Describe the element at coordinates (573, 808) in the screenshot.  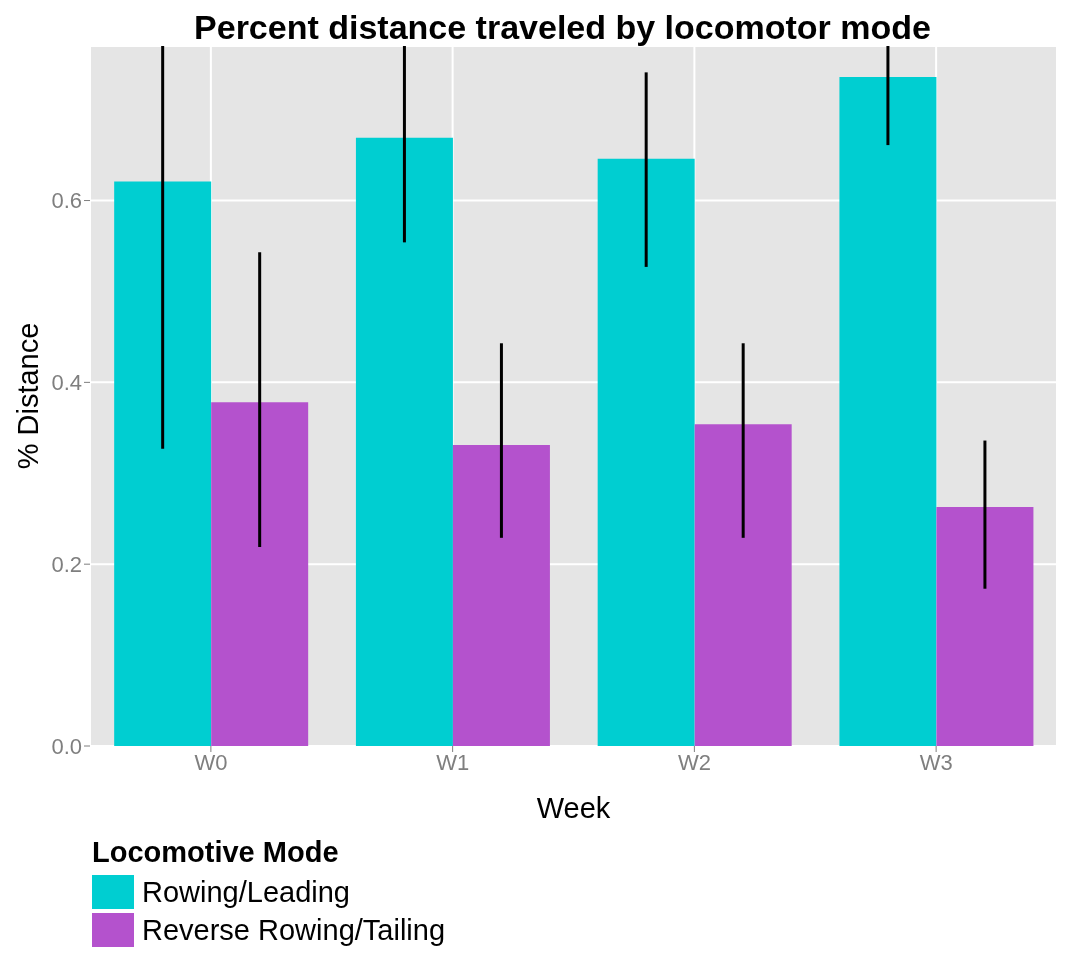
I see `x-axis-title: Week` at that location.